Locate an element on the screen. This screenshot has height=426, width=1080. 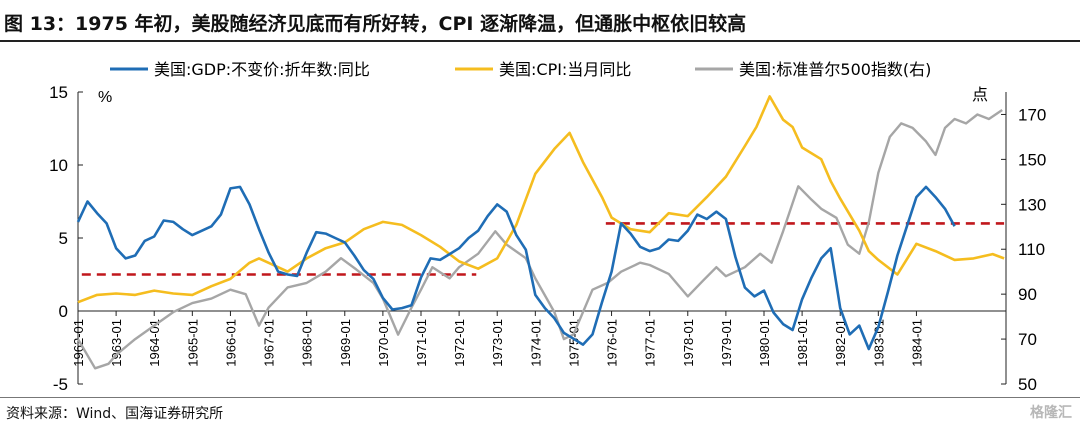
x-tick-label: 1964-01 is located at coordinates (154, 343).